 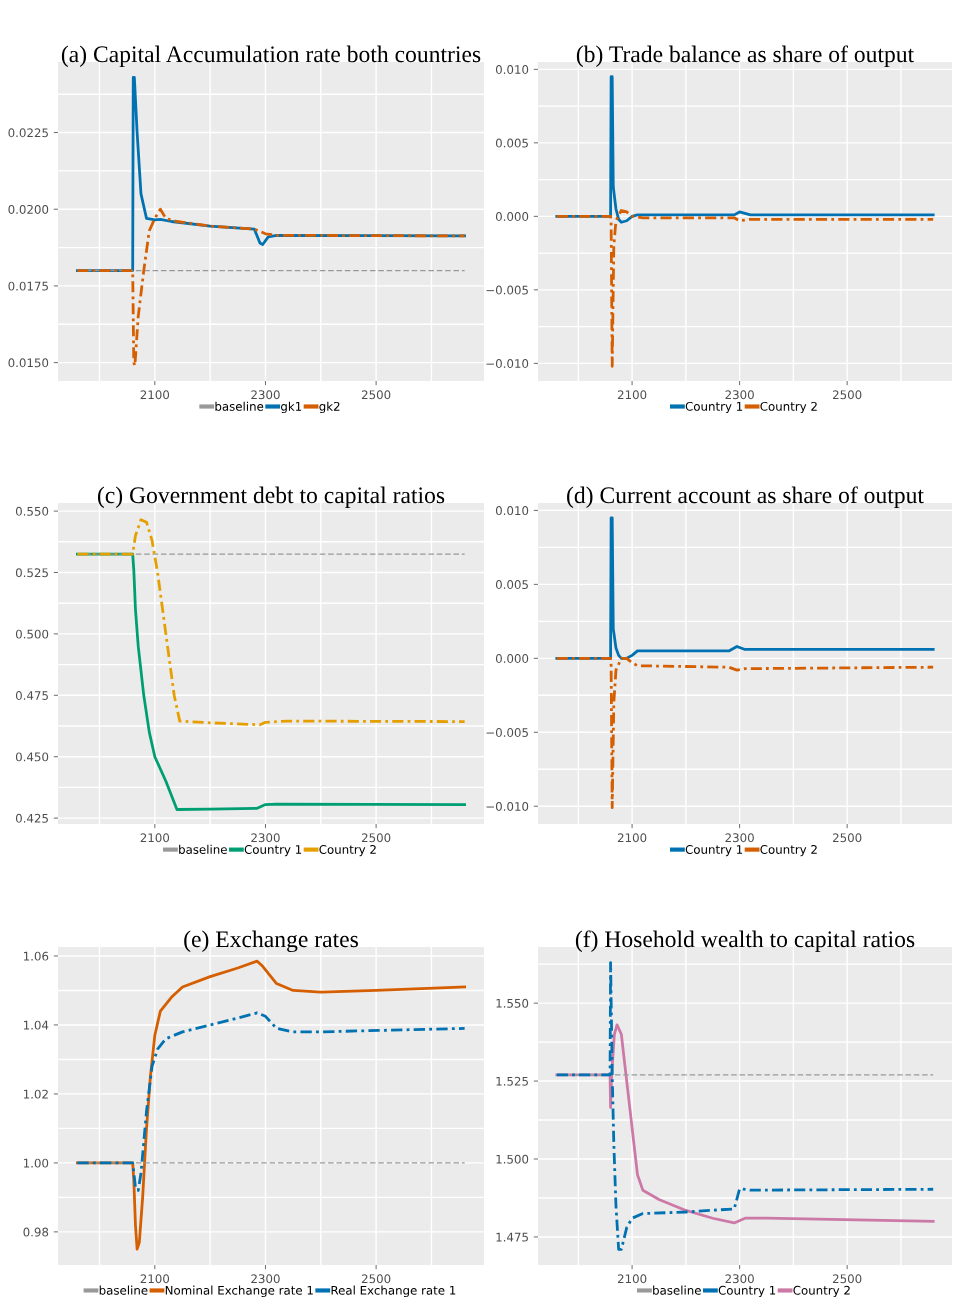 I want to click on chart-title: (b) Trade balance as share of output, so click(x=745, y=56).